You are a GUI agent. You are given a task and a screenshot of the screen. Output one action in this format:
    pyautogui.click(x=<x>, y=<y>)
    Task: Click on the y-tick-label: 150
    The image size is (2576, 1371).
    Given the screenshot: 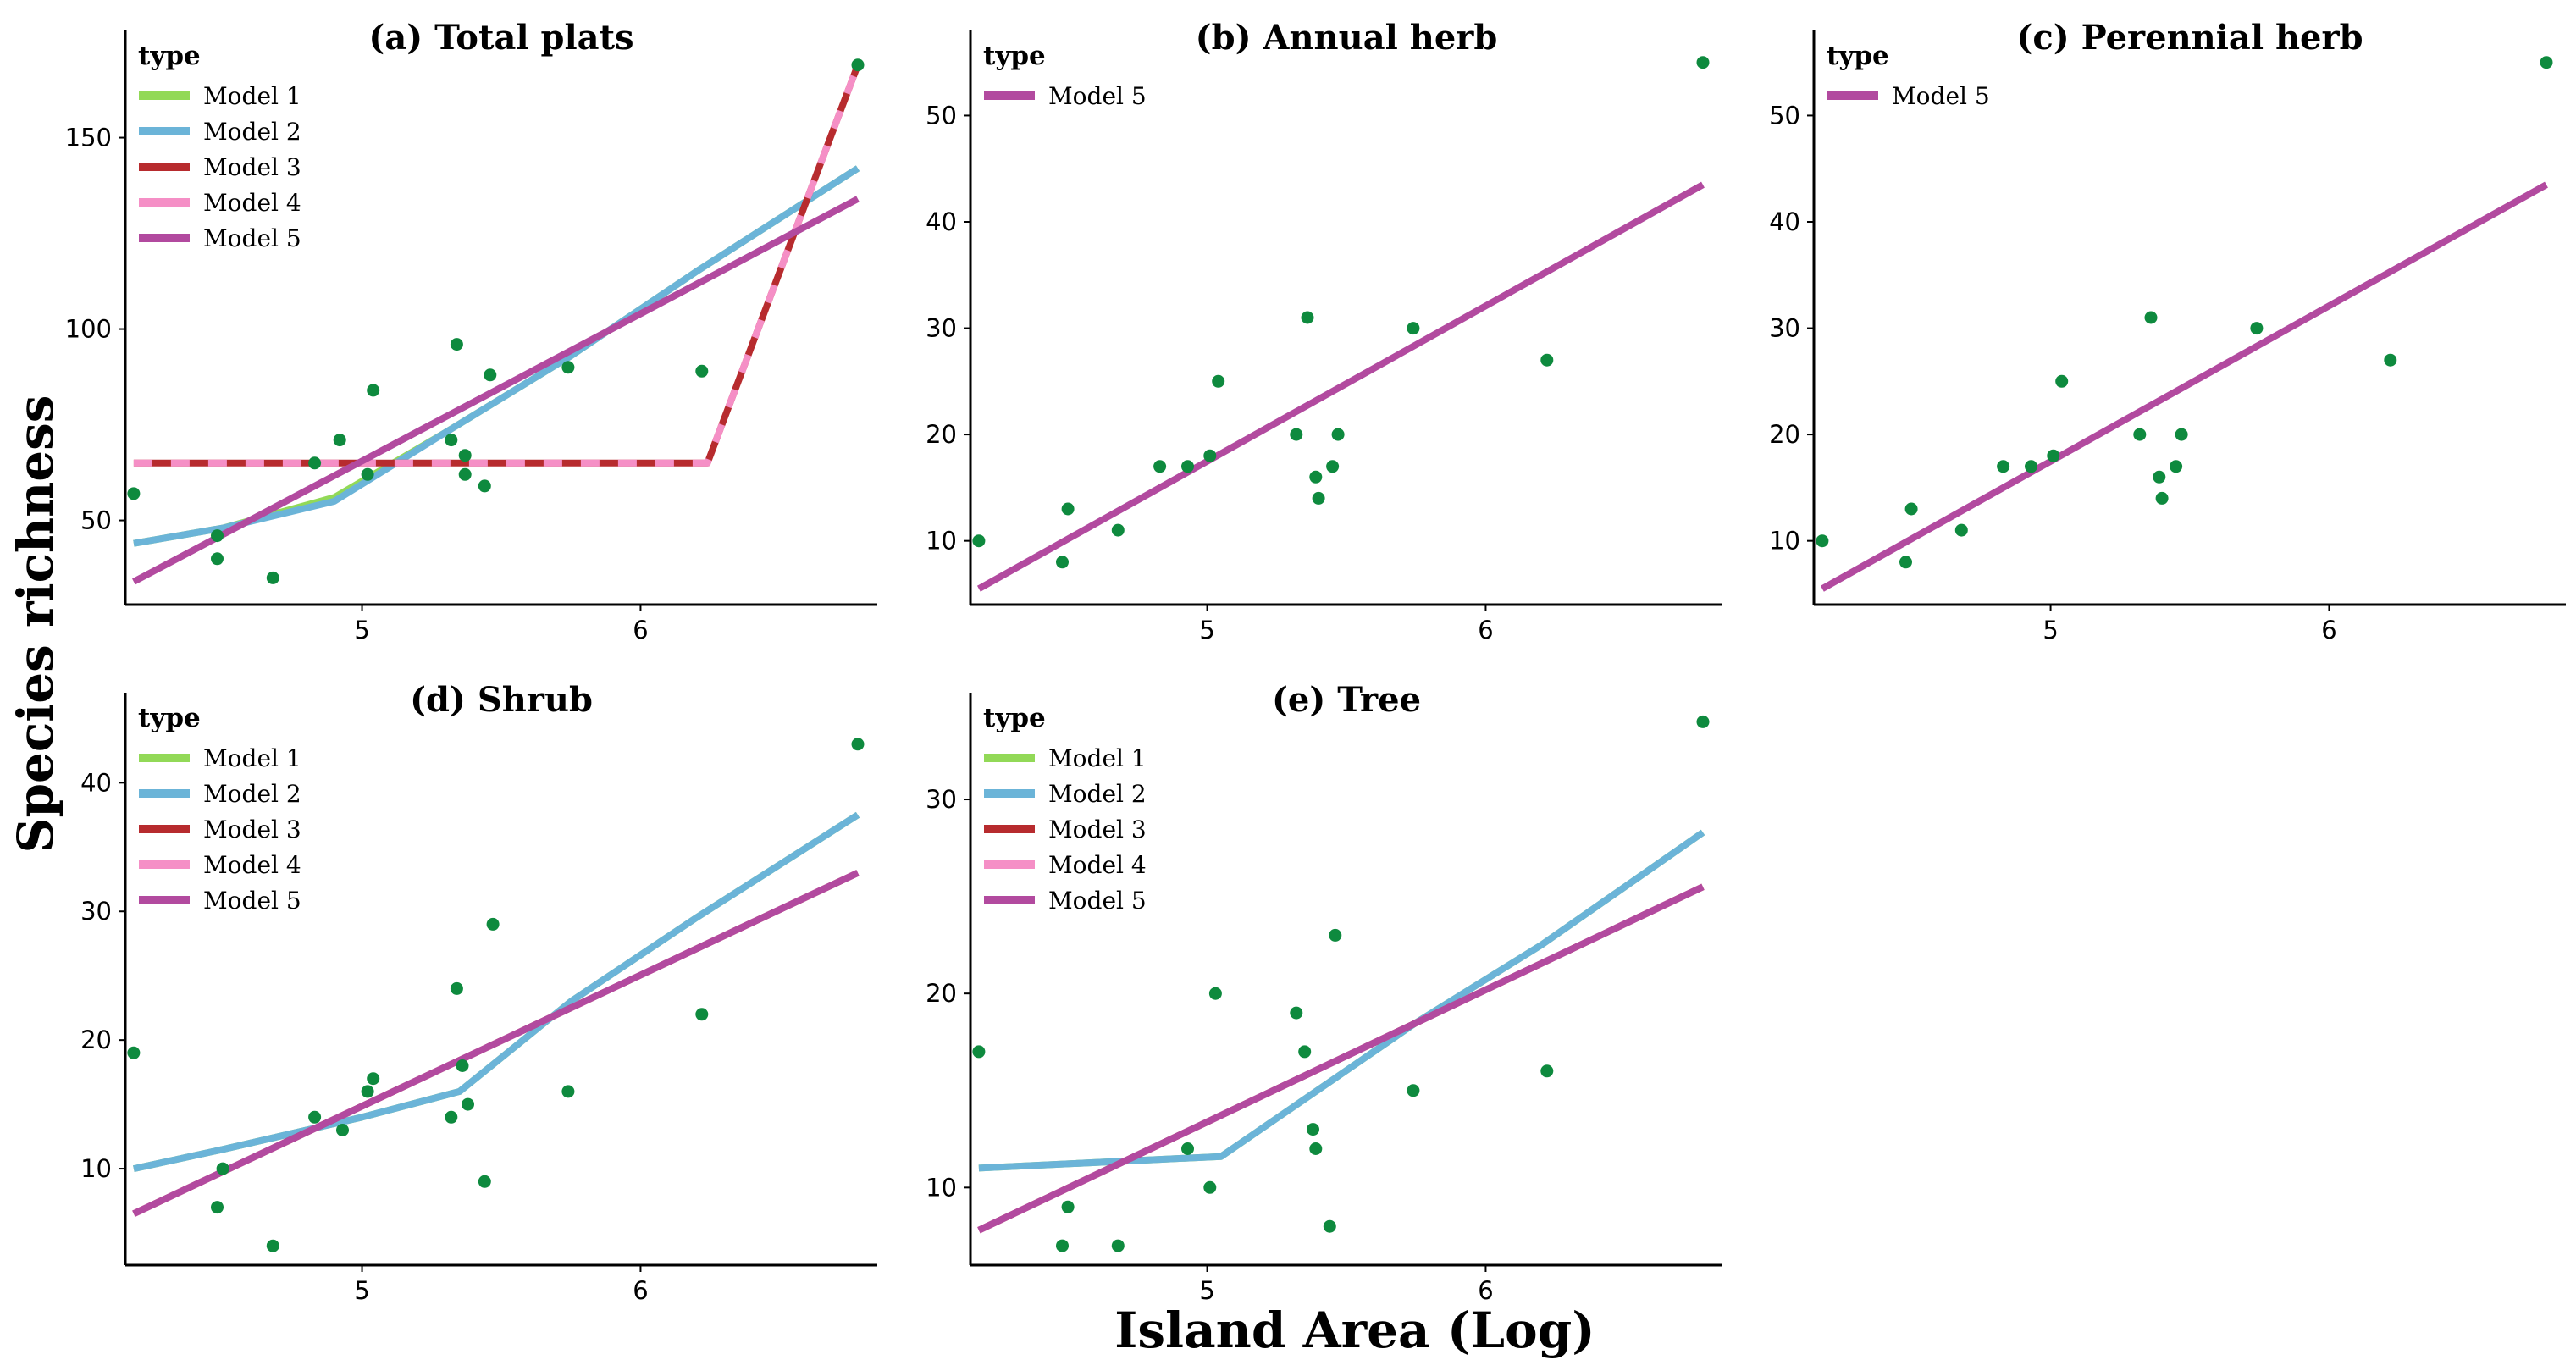 What is the action you would take?
    pyautogui.click(x=88, y=138)
    